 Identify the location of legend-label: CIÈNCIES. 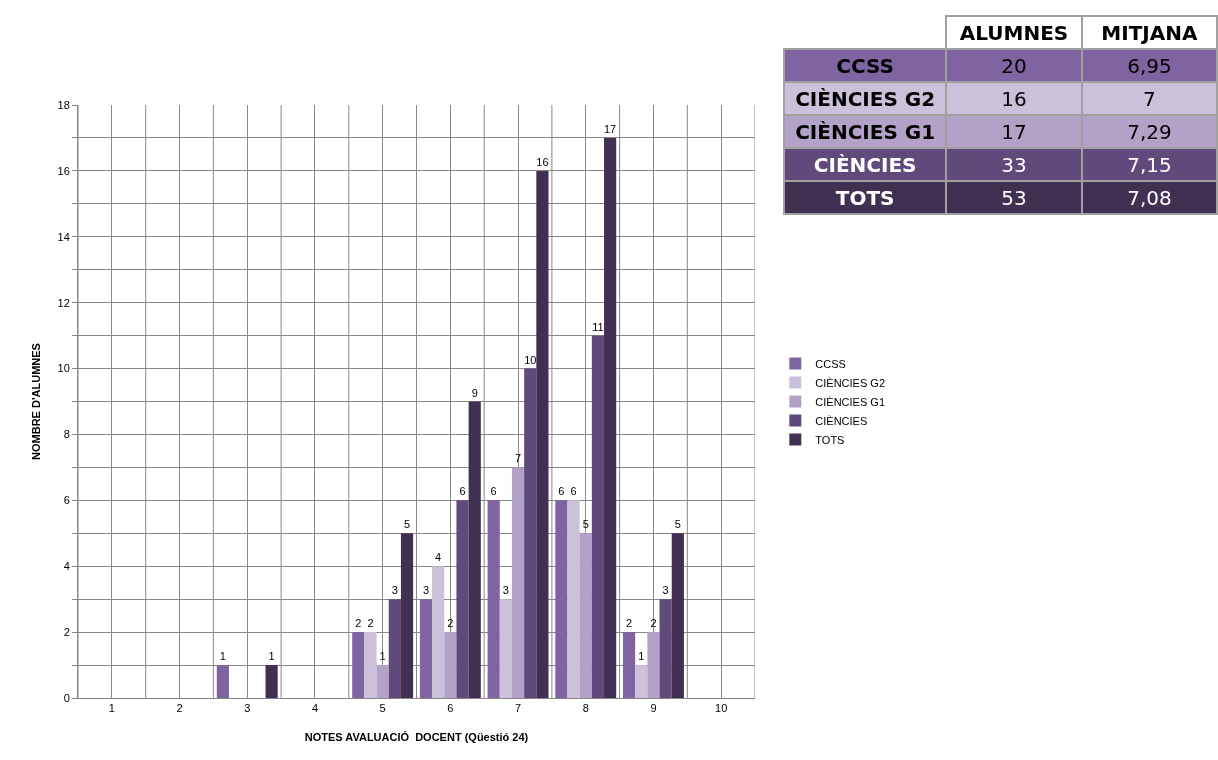
(841, 420).